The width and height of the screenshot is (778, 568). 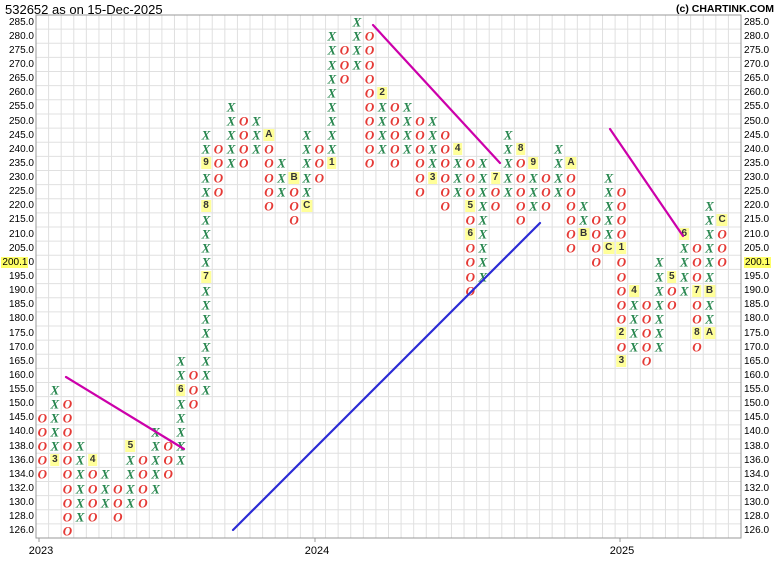 What do you see at coordinates (21, 163) in the screenshot?
I see `y-axis-label-left: 235.0` at bounding box center [21, 163].